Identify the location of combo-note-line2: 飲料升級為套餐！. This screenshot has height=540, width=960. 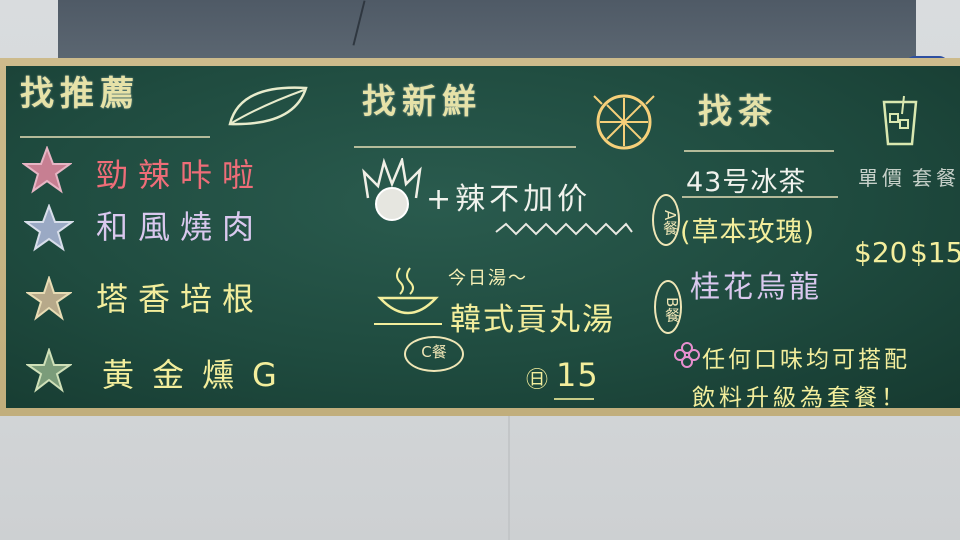
(800, 396).